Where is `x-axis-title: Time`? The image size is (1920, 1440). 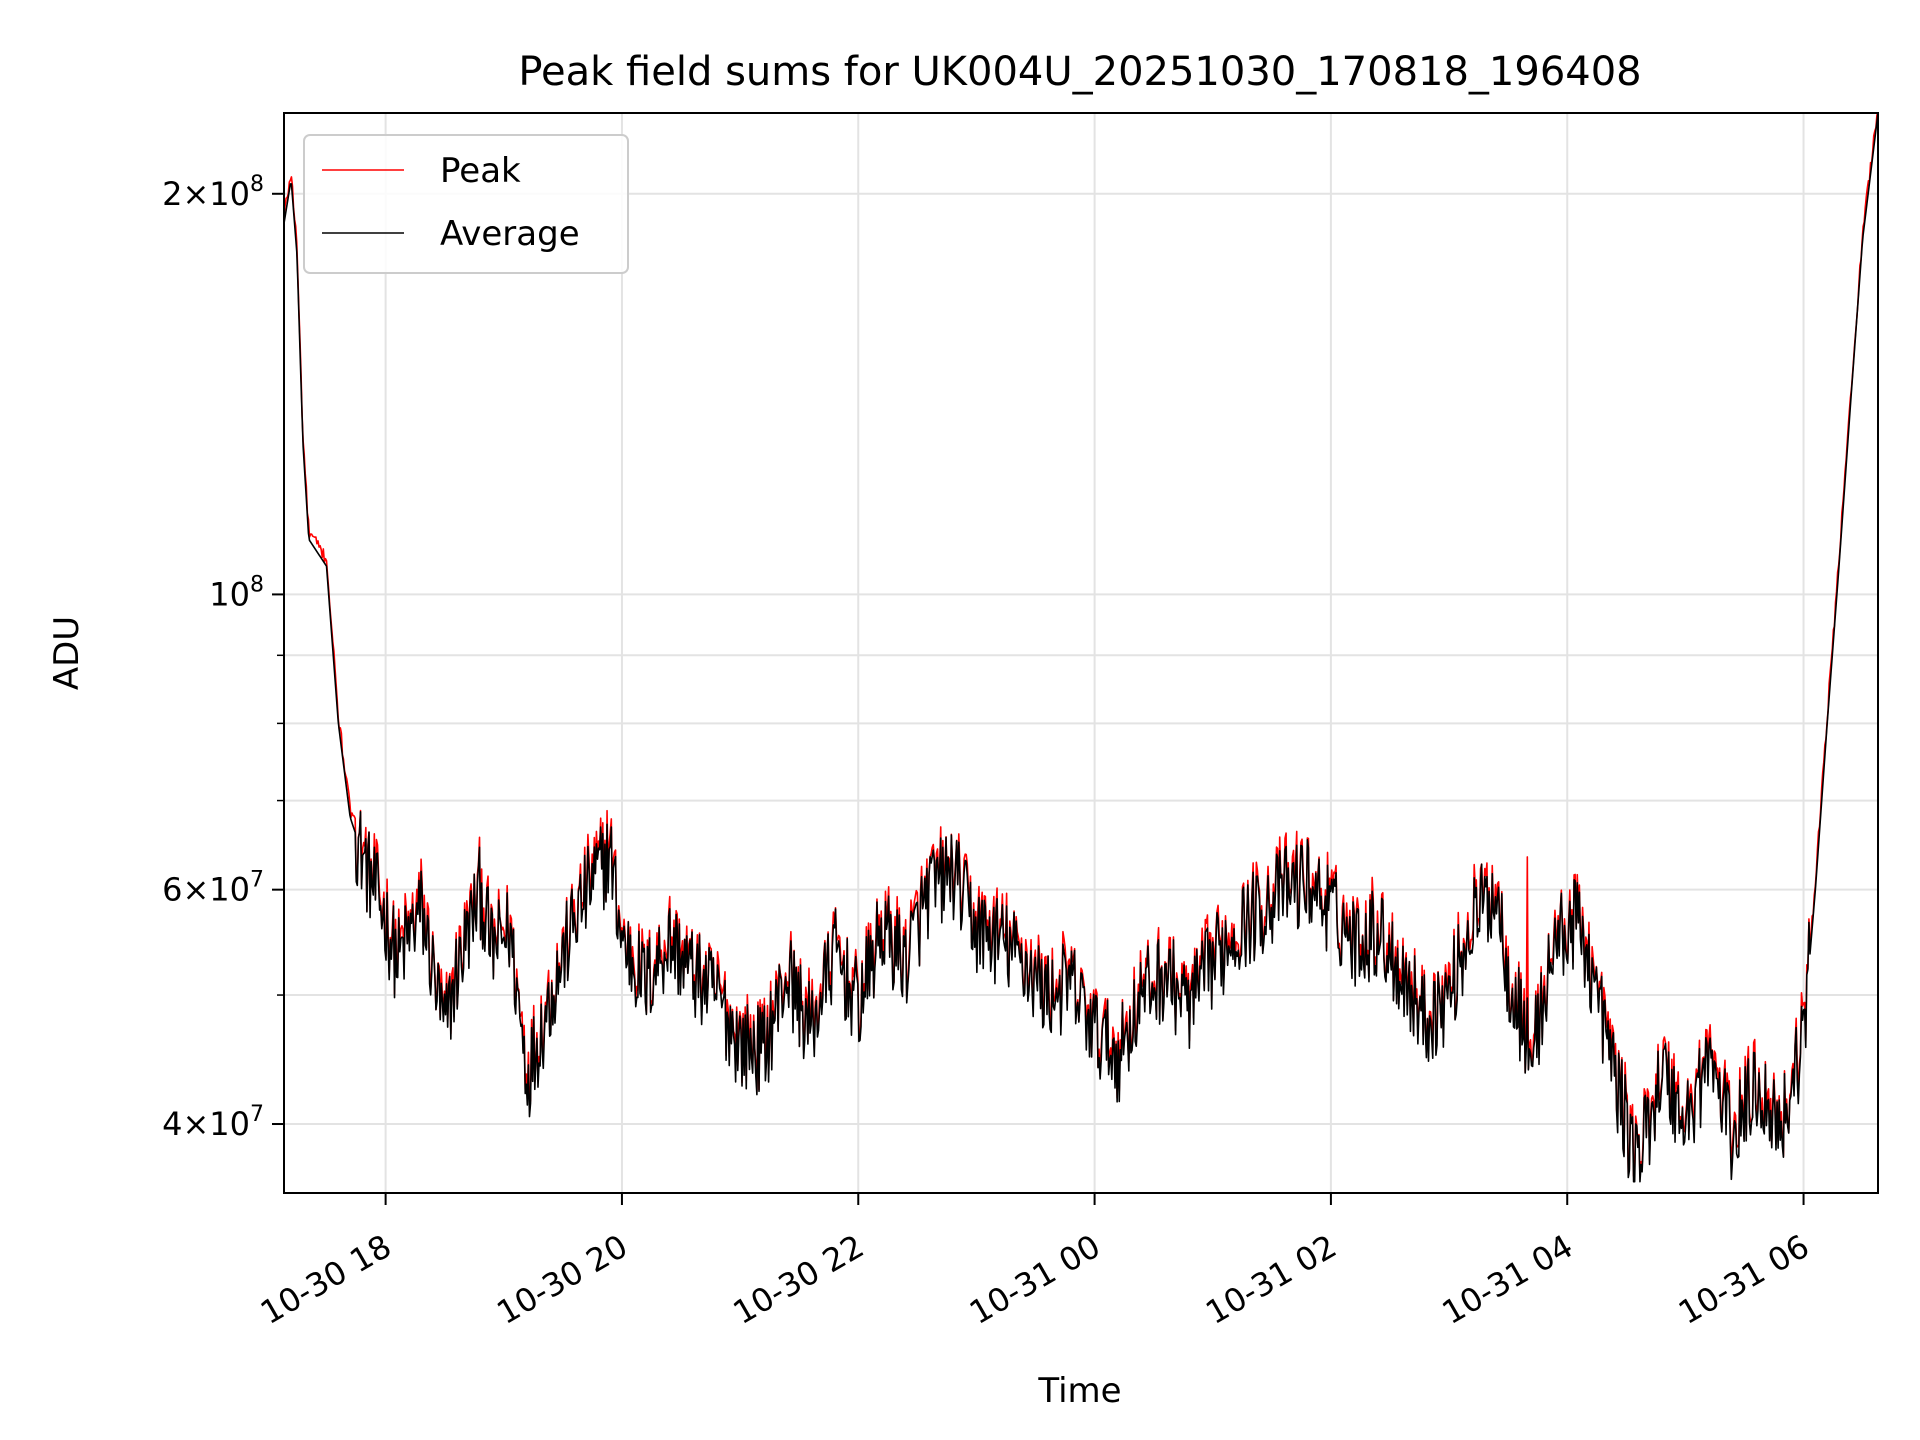
x-axis-title: Time is located at coordinates (1079, 1391).